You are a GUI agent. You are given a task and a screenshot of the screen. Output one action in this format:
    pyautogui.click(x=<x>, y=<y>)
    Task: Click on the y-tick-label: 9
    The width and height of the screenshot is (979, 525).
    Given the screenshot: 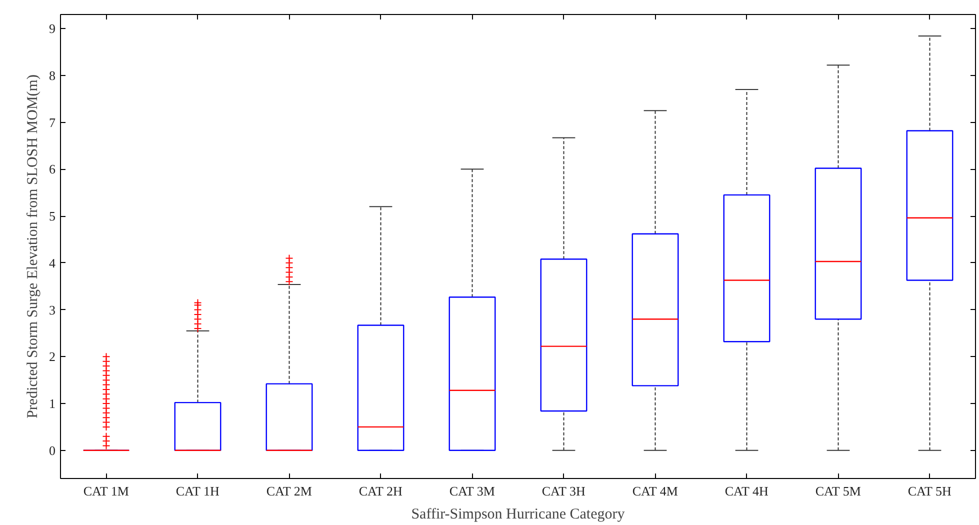 What is the action you would take?
    pyautogui.click(x=52, y=28)
    